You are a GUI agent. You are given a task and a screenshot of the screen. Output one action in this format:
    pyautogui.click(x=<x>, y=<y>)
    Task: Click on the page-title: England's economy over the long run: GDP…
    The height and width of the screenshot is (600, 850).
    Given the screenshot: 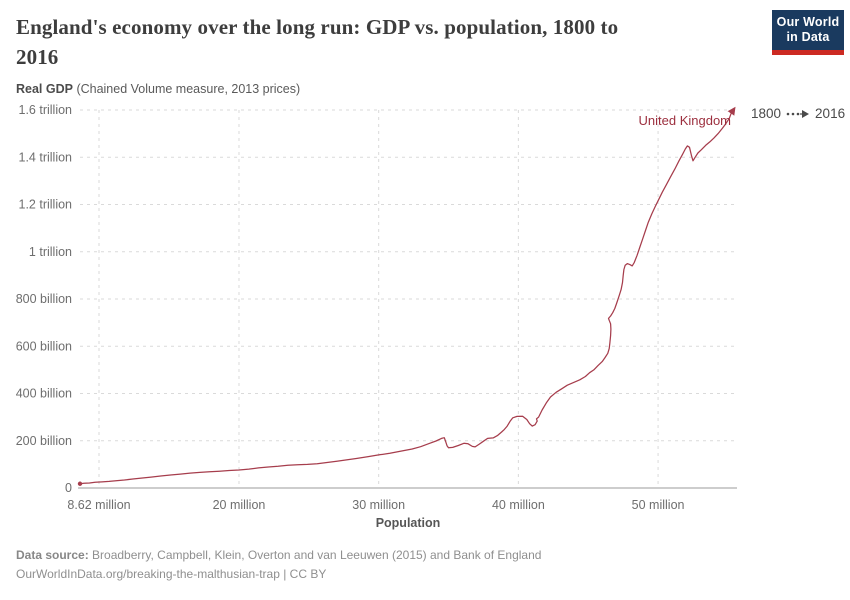 What is the action you would take?
    pyautogui.click(x=376, y=42)
    